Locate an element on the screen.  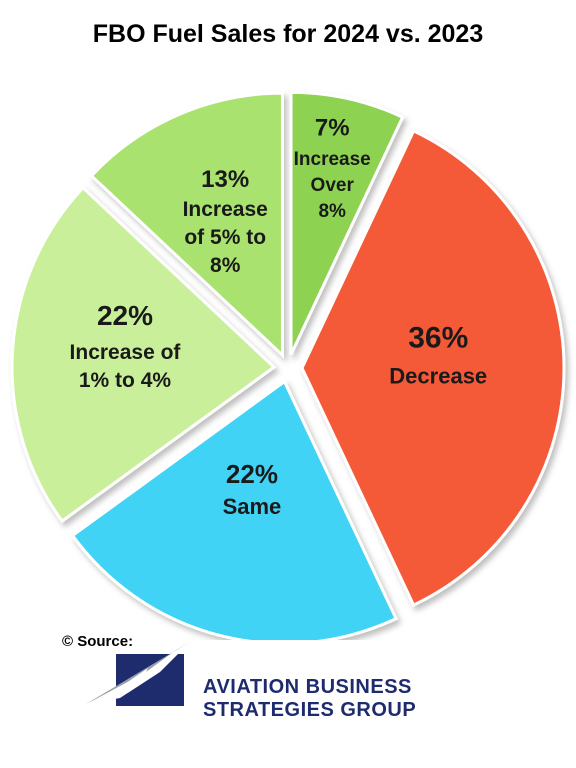
slice-category-label: Increase of is located at coordinates (126, 352).